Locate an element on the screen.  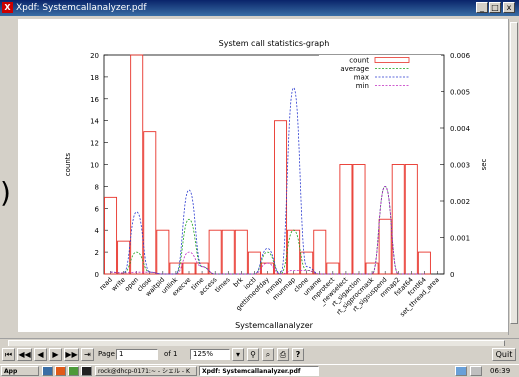
y-tick-label: 12 is located at coordinates (94, 144).